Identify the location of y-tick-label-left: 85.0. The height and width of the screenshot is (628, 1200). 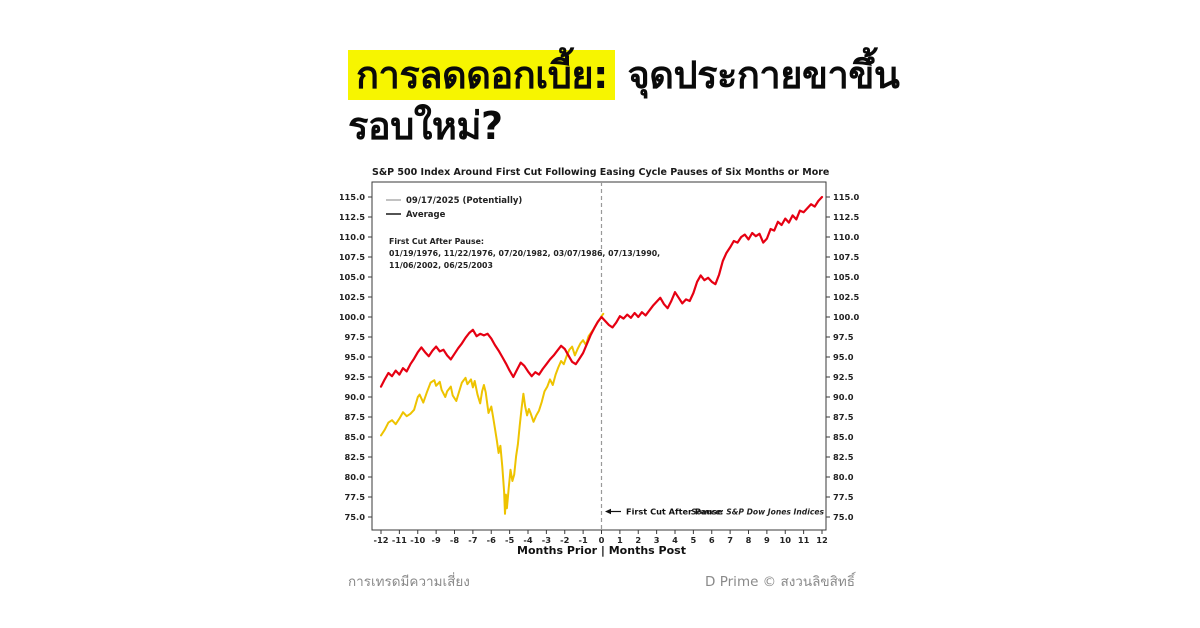
(355, 437).